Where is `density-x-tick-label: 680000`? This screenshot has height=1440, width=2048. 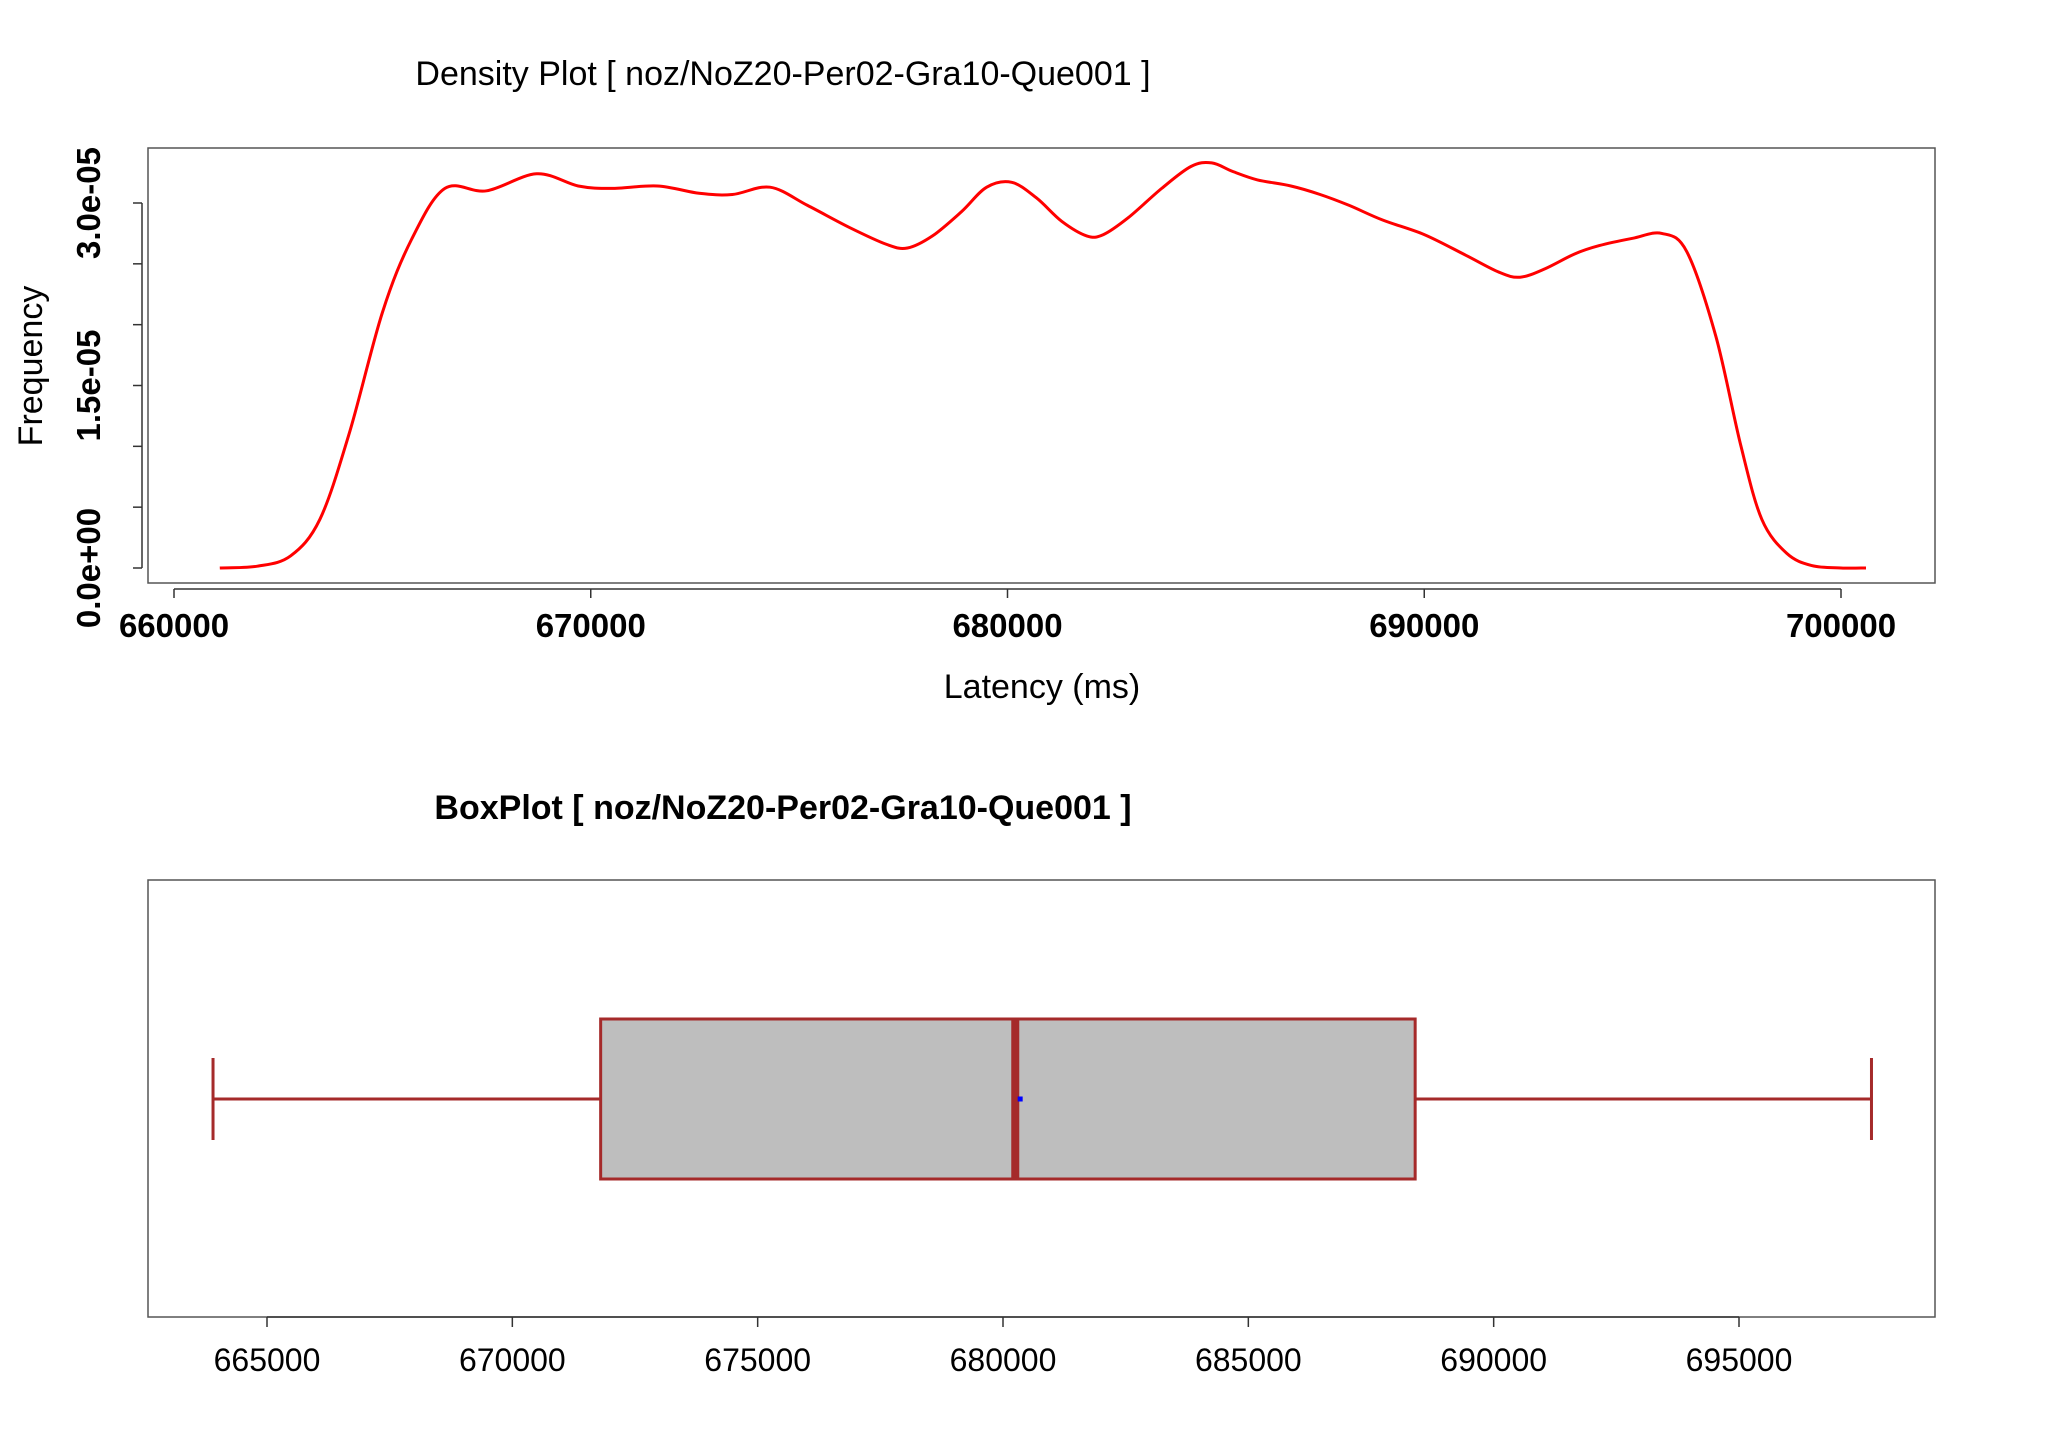 density-x-tick-label: 680000 is located at coordinates (1007, 625).